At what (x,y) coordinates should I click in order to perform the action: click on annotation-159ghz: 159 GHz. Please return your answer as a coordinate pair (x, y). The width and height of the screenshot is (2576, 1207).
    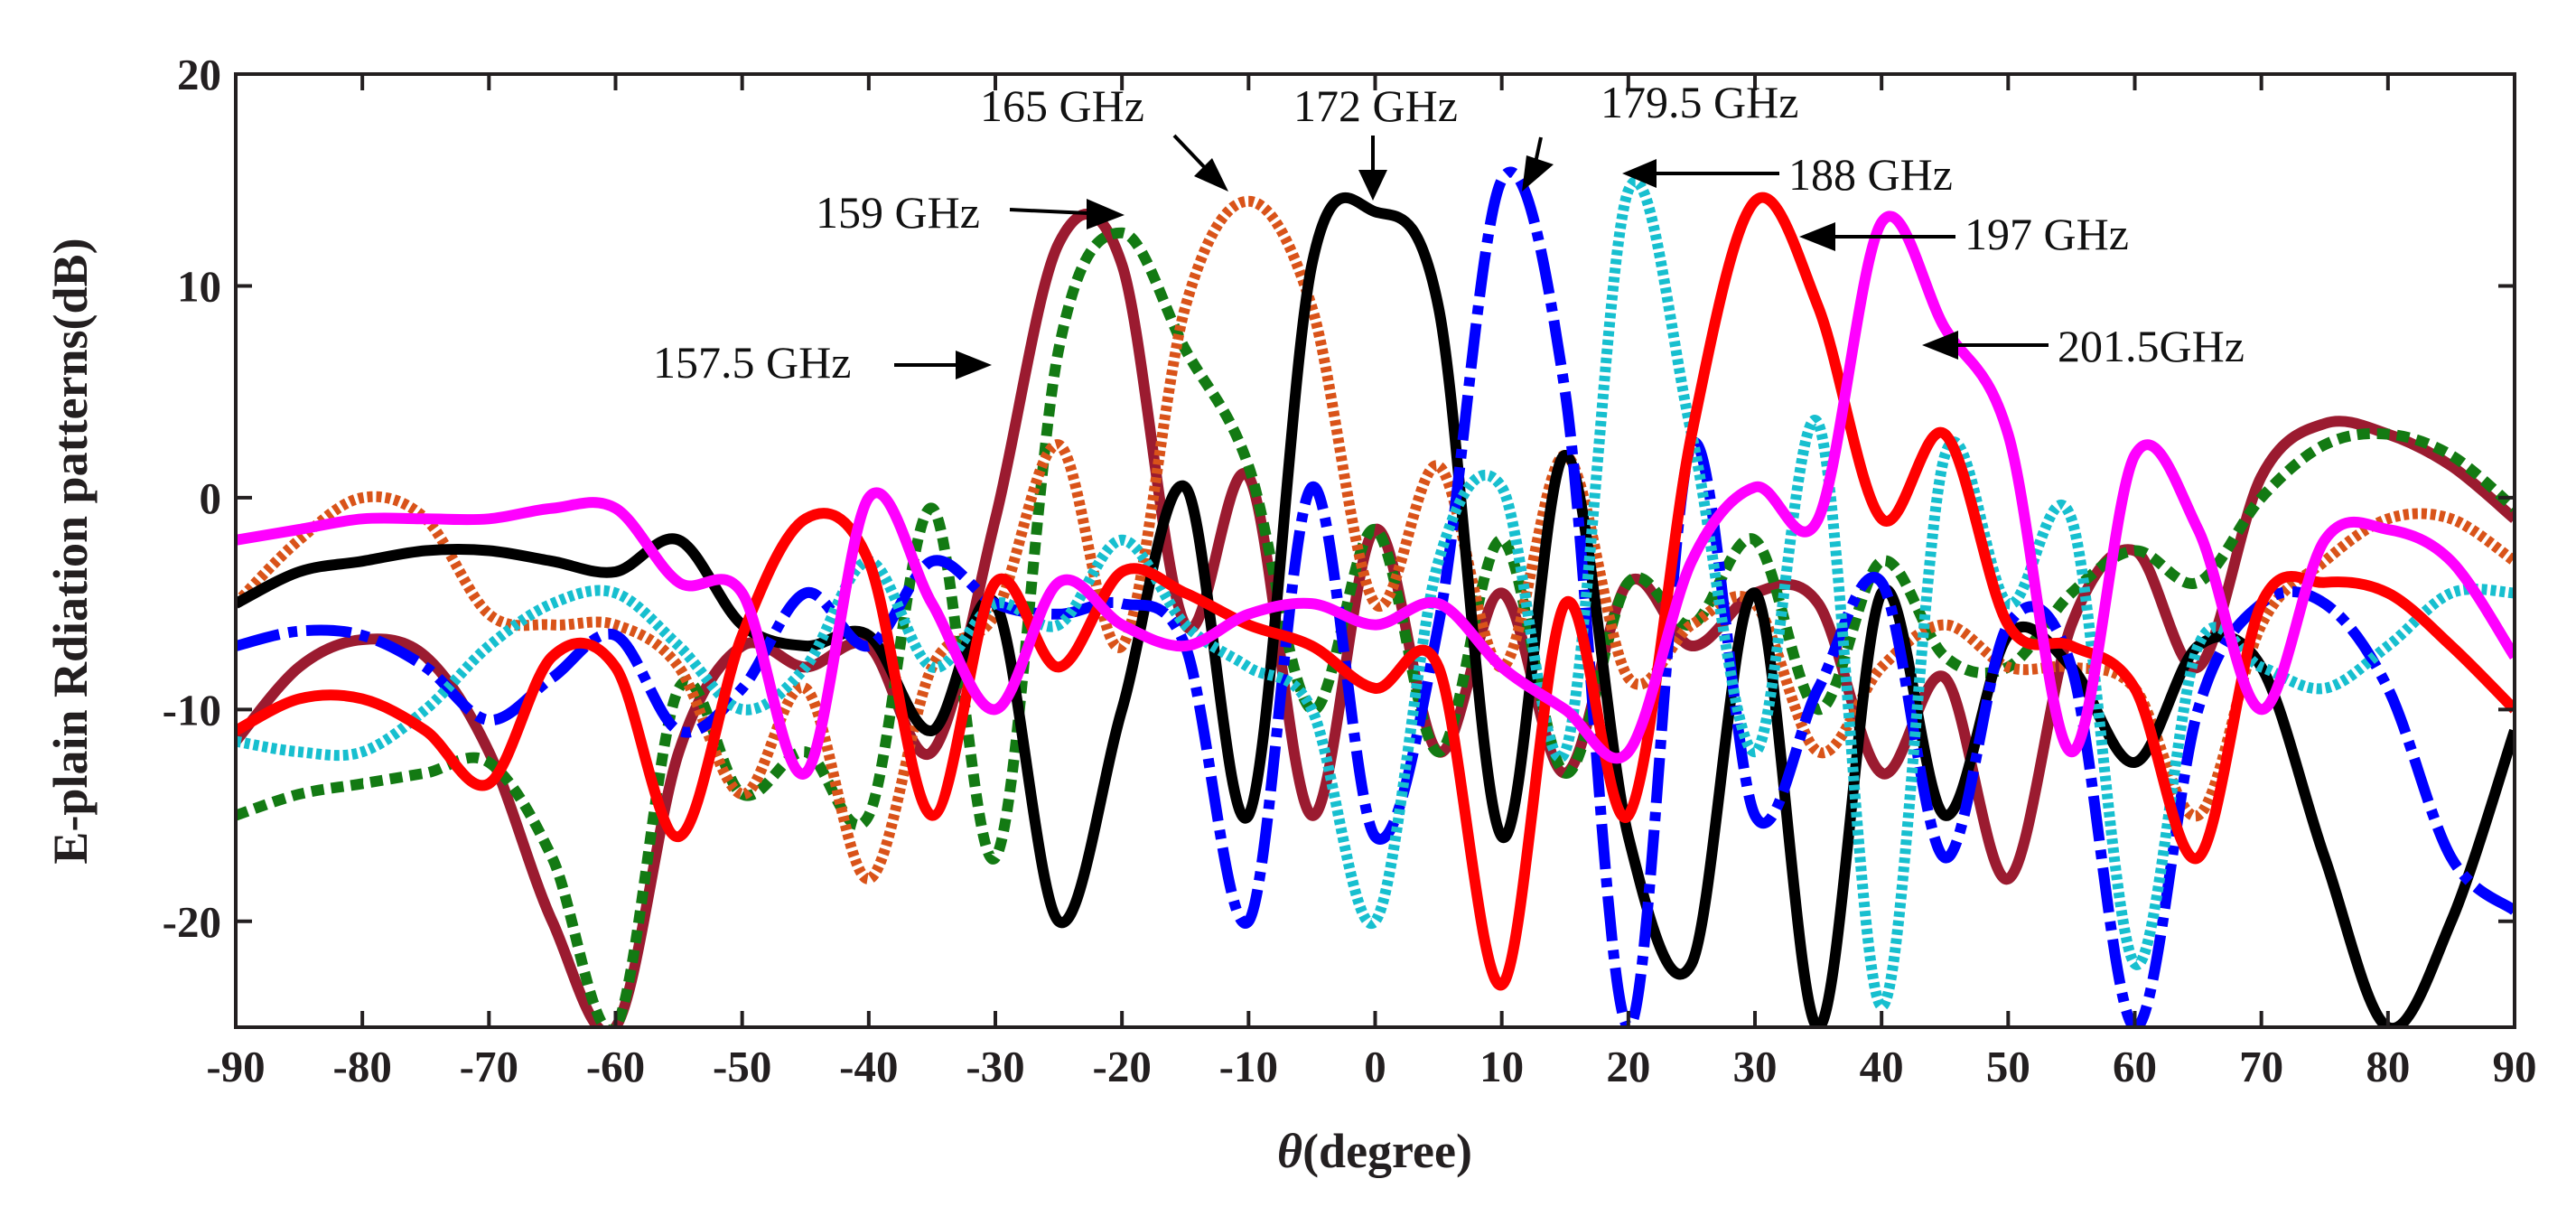
    Looking at the image, I should click on (898, 212).